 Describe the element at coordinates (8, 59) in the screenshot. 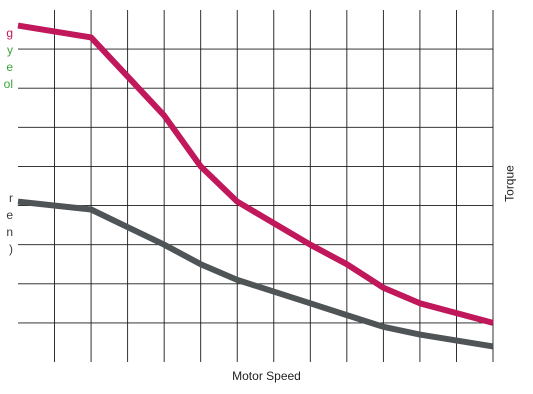

I see `annotation-top: g y e ol` at that location.